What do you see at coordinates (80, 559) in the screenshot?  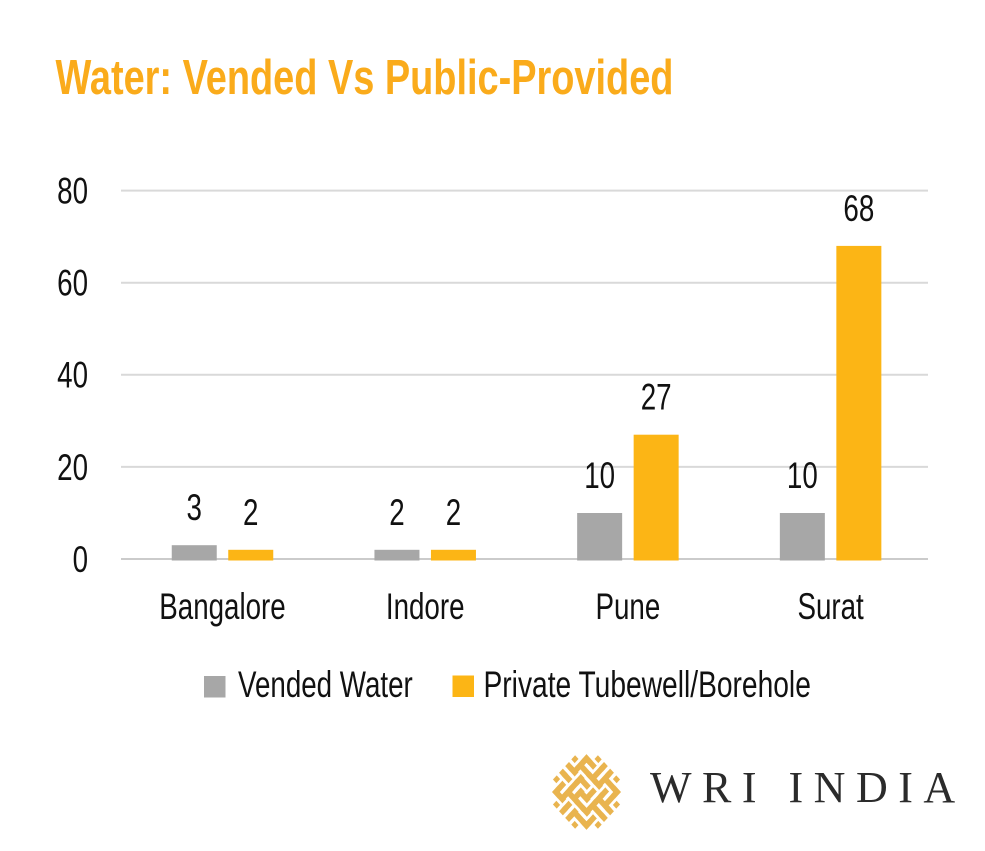 I see `svg-text: 0` at bounding box center [80, 559].